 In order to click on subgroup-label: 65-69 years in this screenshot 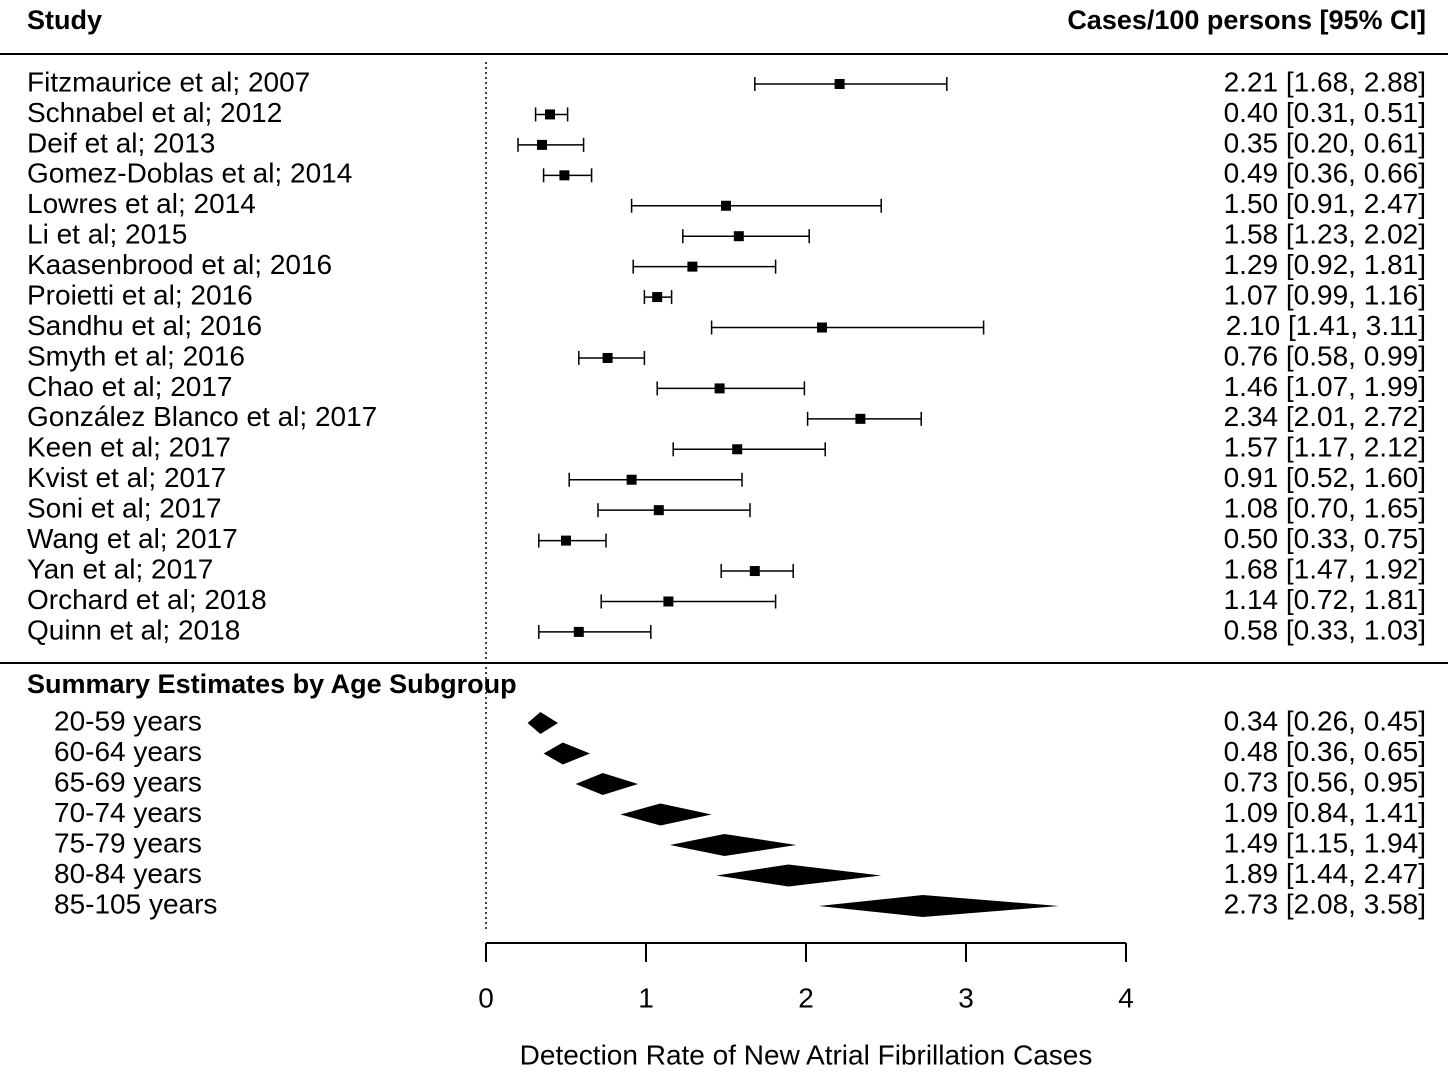, I will do `click(128, 781)`.